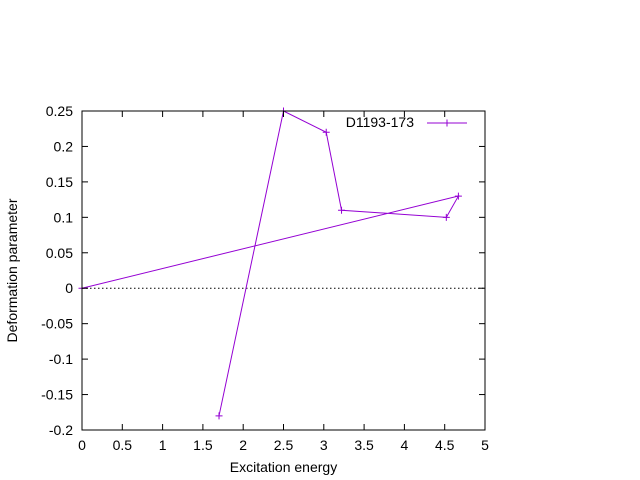 Image resolution: width=640 pixels, height=480 pixels. I want to click on y-tick-label: -0.15, so click(57, 395).